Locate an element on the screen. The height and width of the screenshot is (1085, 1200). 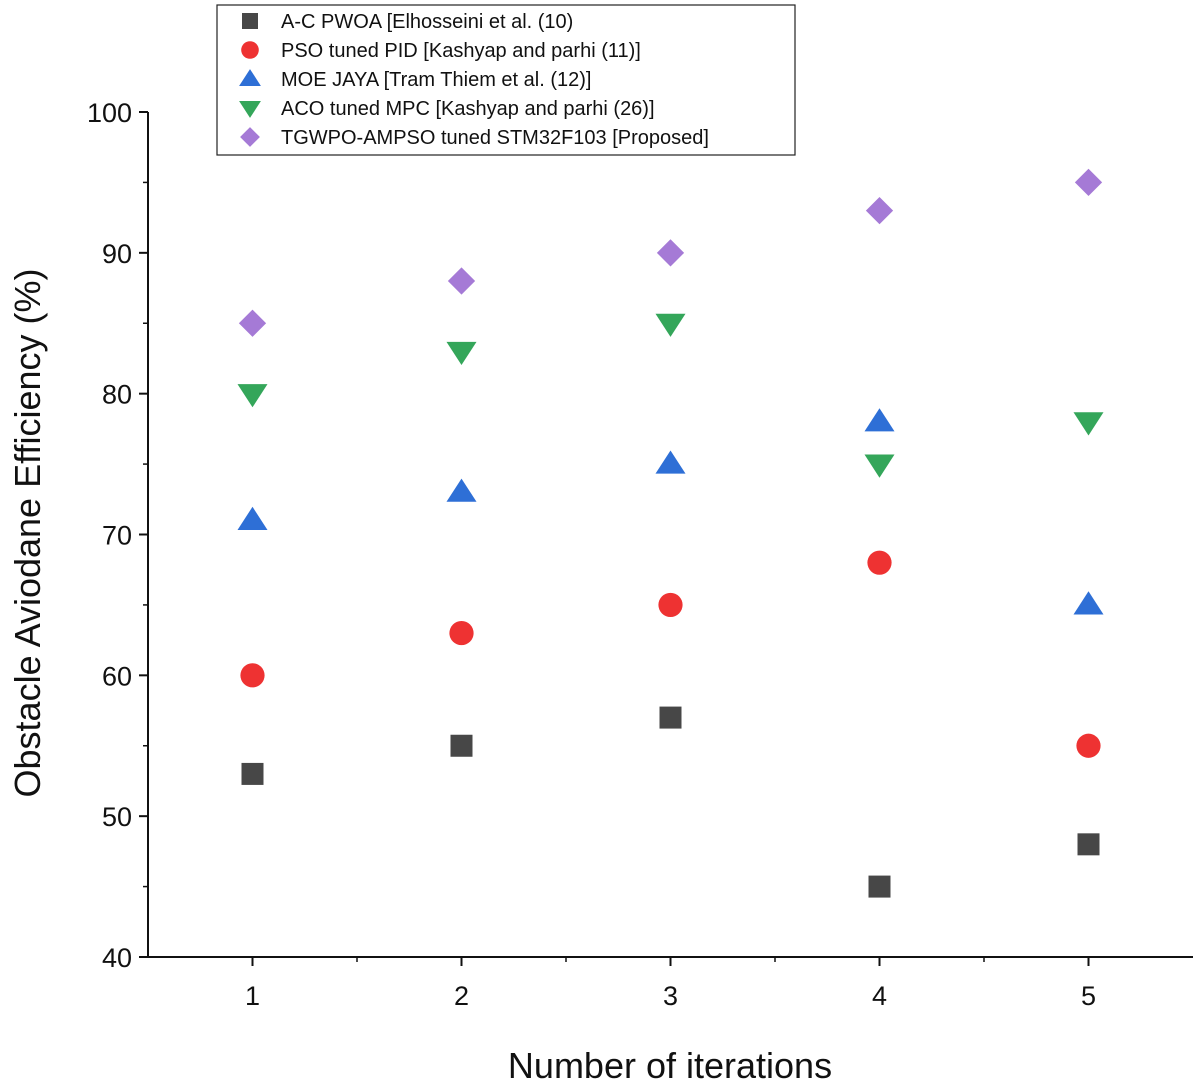
x-tick-label: 4 is located at coordinates (879, 996).